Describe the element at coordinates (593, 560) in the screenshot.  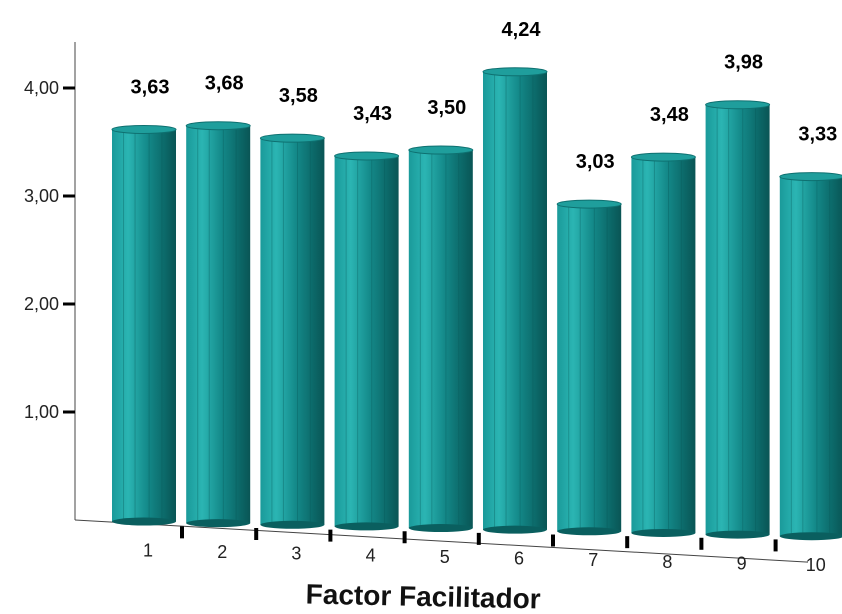
I see `x-tick-label: 7` at that location.